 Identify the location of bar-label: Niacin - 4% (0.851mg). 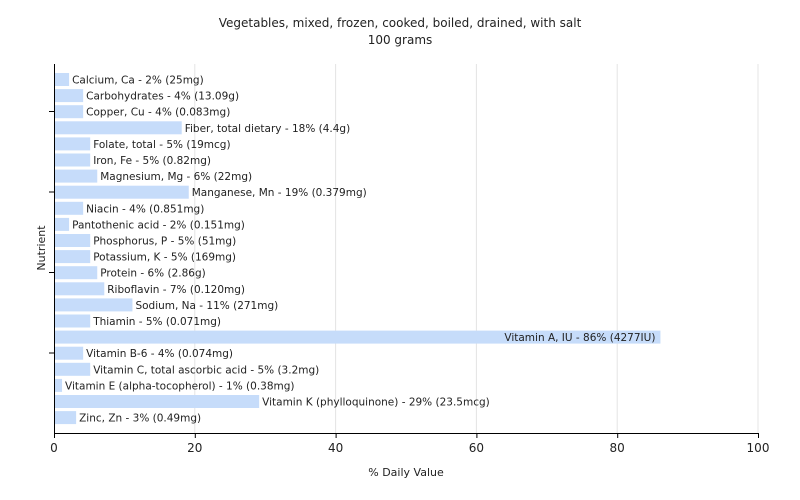
(145, 209).